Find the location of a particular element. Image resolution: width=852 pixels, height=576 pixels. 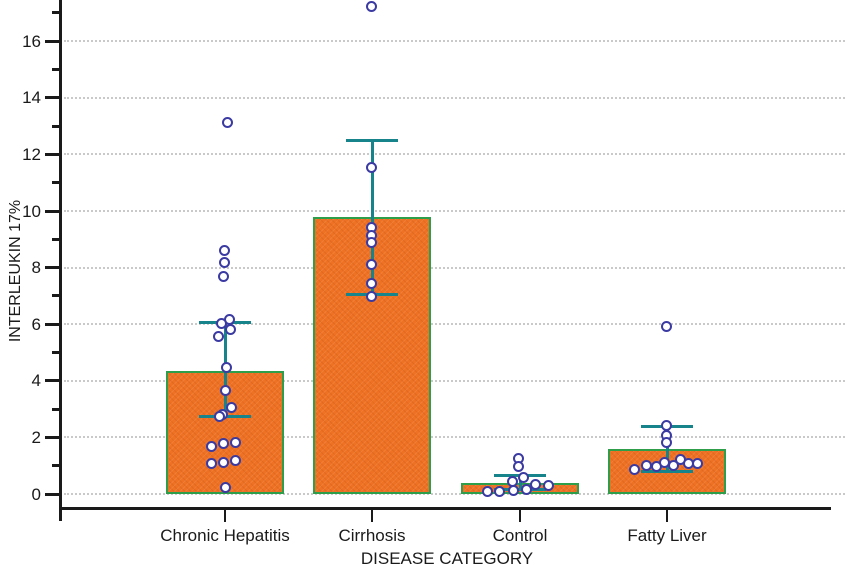

y-tick-label: 10 is located at coordinates (31, 211).